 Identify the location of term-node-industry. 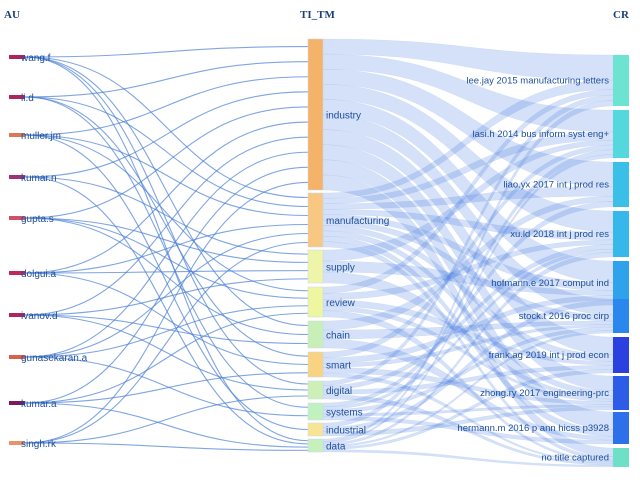
(315, 114).